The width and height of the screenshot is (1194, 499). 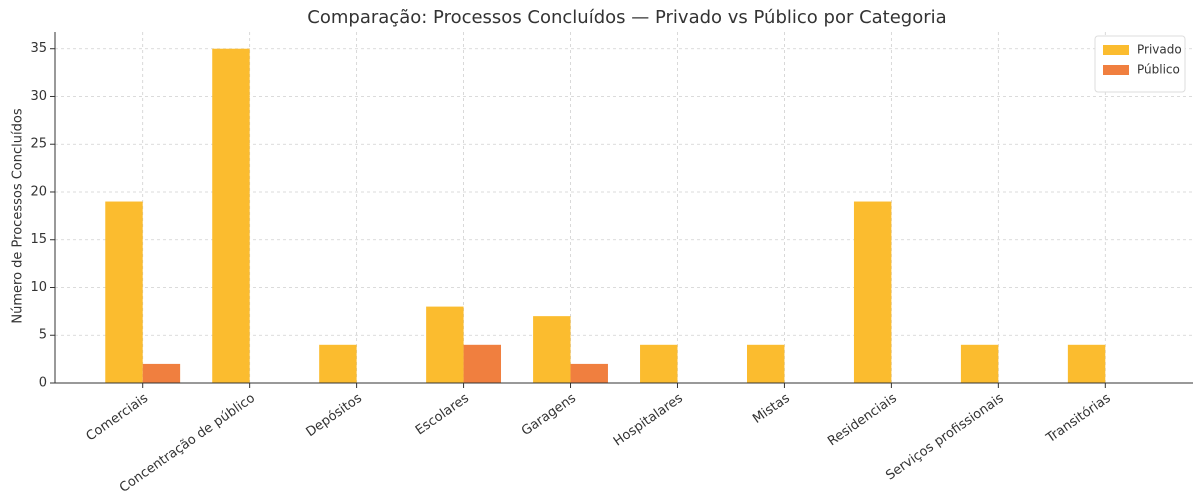 What do you see at coordinates (18, 215) in the screenshot?
I see `y-axis-label: Número de Processos Concluídos` at bounding box center [18, 215].